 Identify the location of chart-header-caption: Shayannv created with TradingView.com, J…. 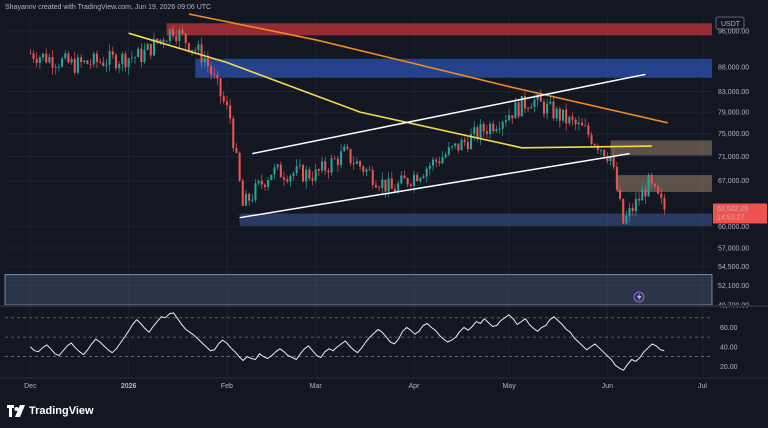
(108, 7).